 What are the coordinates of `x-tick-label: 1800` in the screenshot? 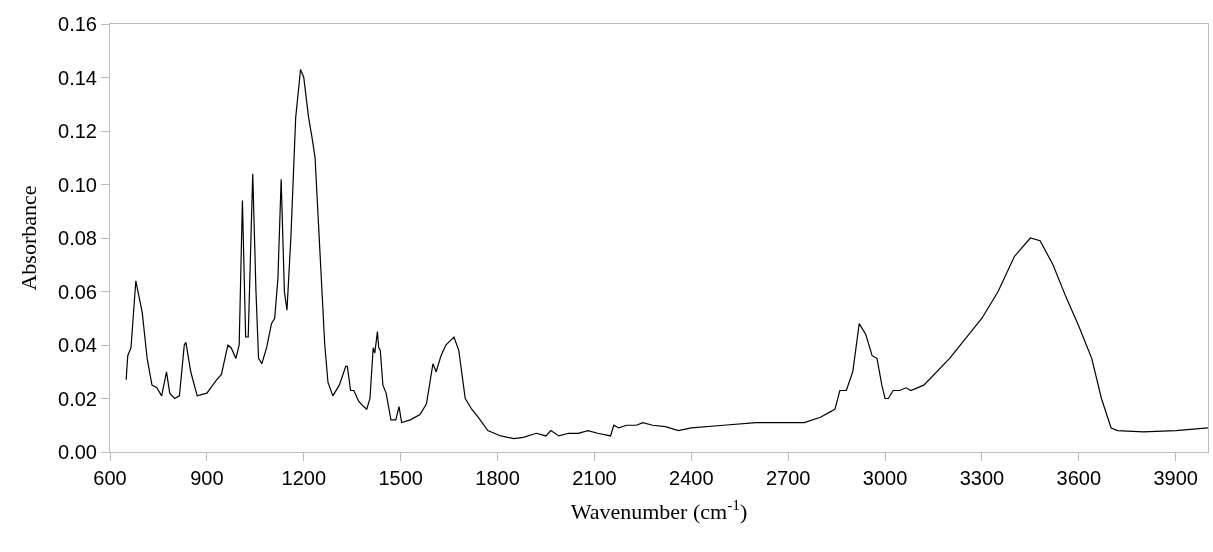 It's located at (497, 478).